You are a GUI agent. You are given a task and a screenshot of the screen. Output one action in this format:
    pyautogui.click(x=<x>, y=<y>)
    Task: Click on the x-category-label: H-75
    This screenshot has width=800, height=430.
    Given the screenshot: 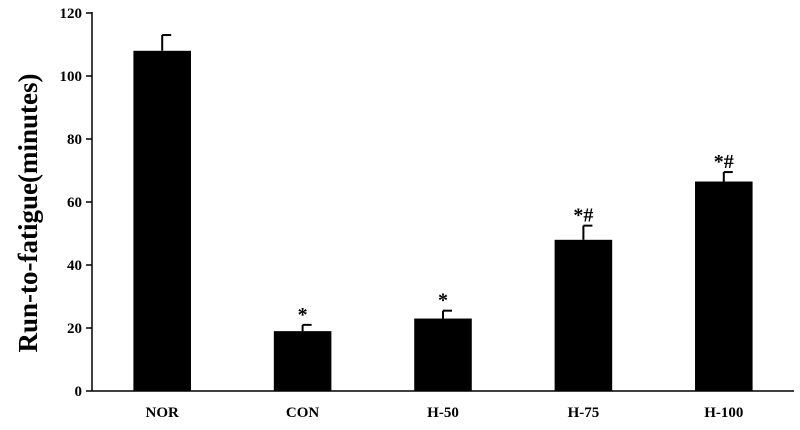 What is the action you would take?
    pyautogui.click(x=584, y=413)
    